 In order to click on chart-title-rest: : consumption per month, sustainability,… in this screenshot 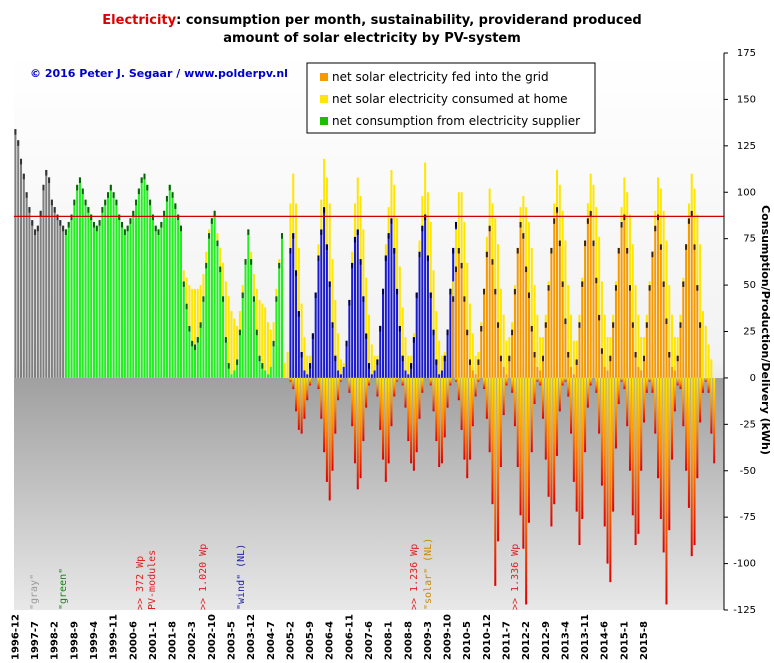, I will do `click(409, 20)`.